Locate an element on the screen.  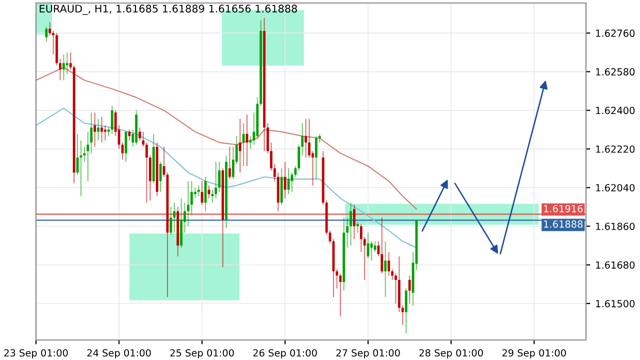
x-tick-label: 25 Sep 01:00 is located at coordinates (202, 353).